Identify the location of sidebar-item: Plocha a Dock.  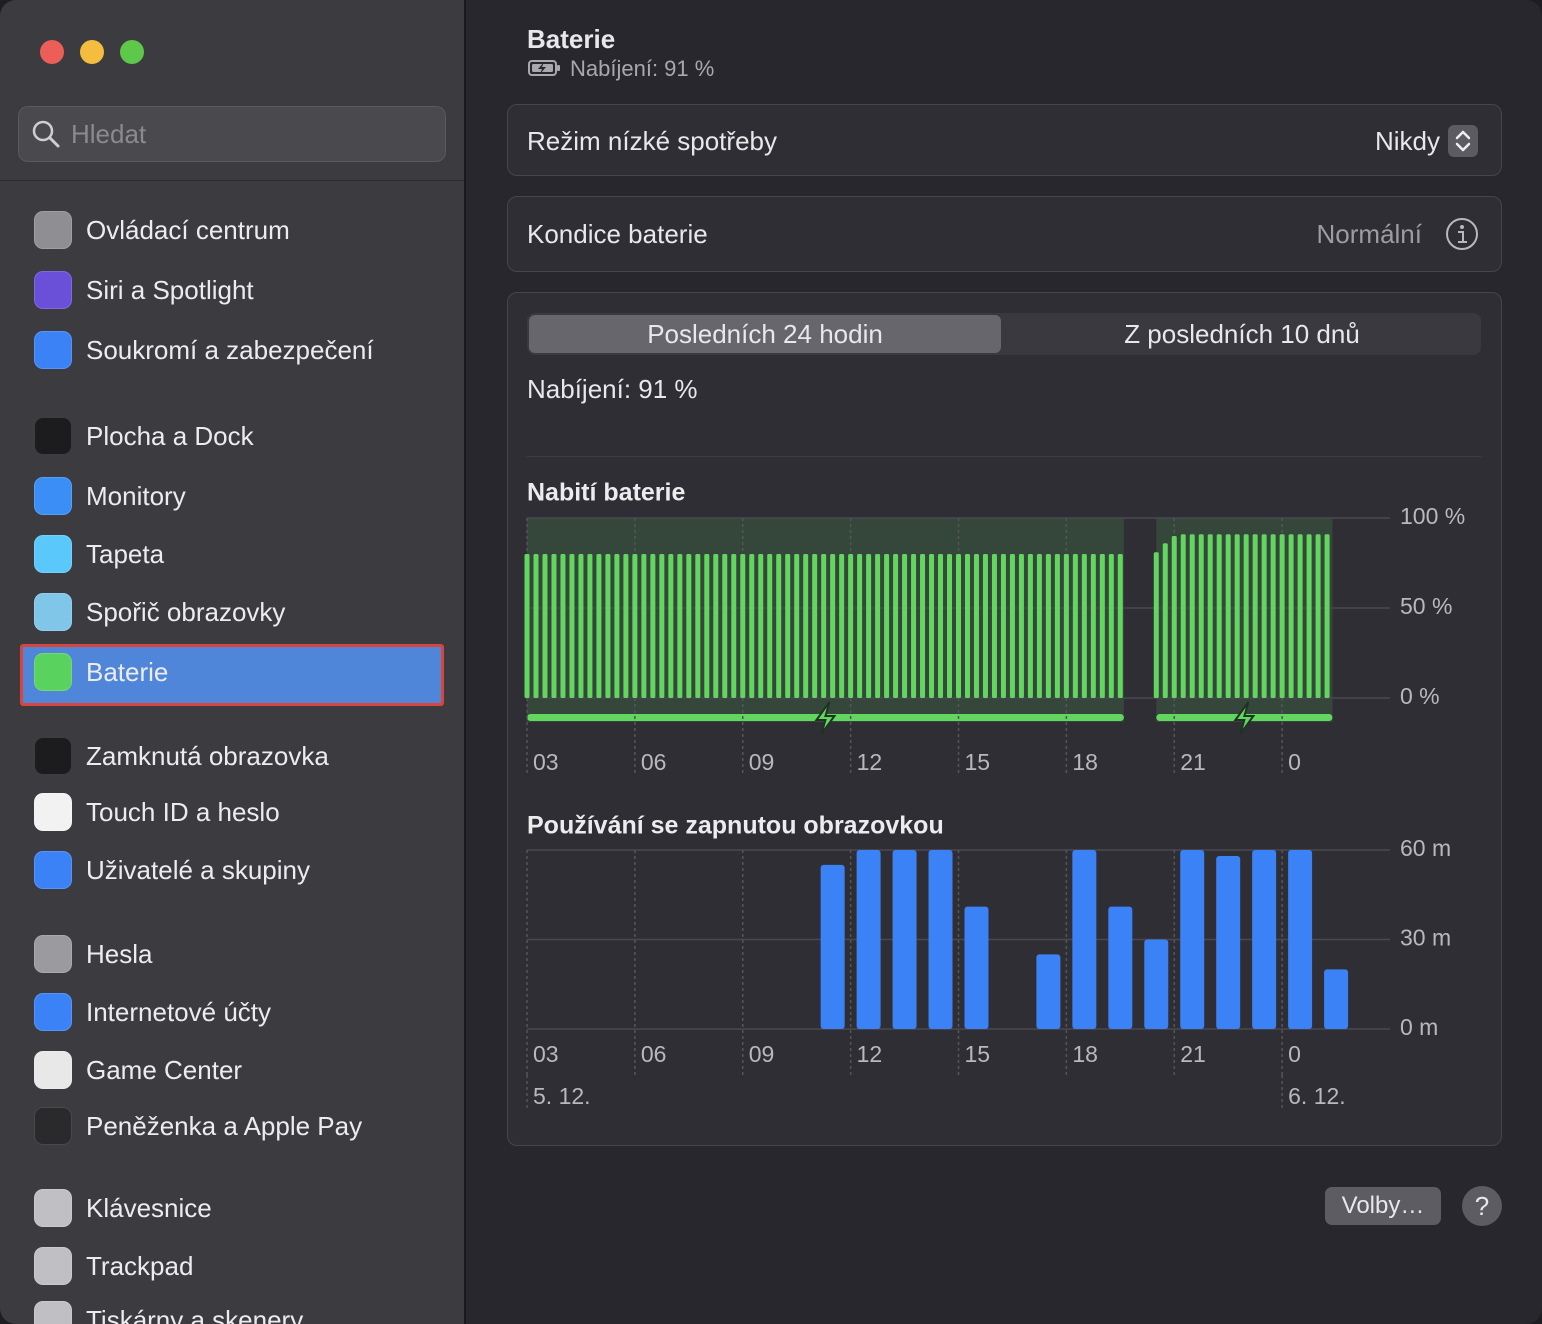
(170, 436).